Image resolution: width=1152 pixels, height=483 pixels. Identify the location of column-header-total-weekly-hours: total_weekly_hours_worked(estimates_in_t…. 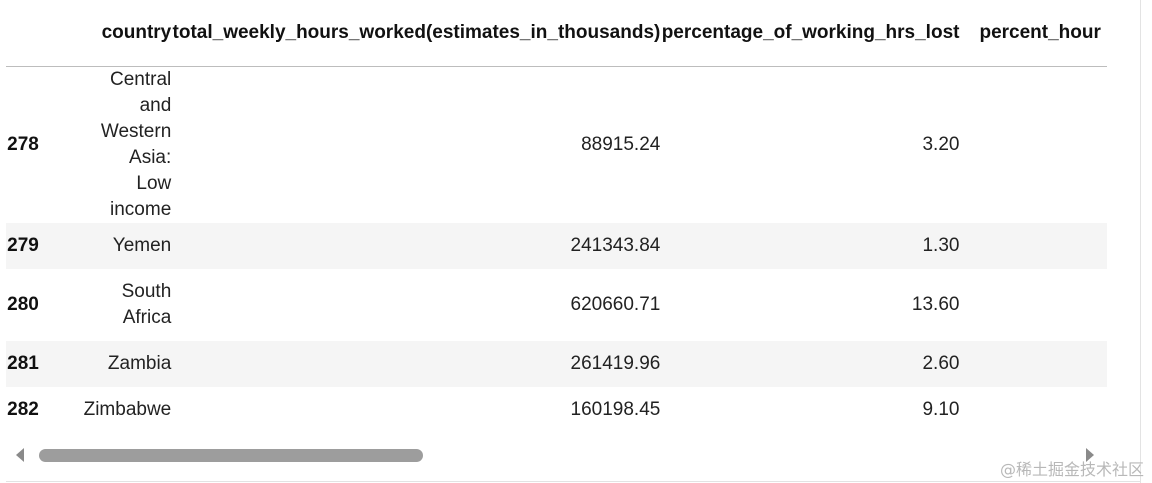
(416, 33).